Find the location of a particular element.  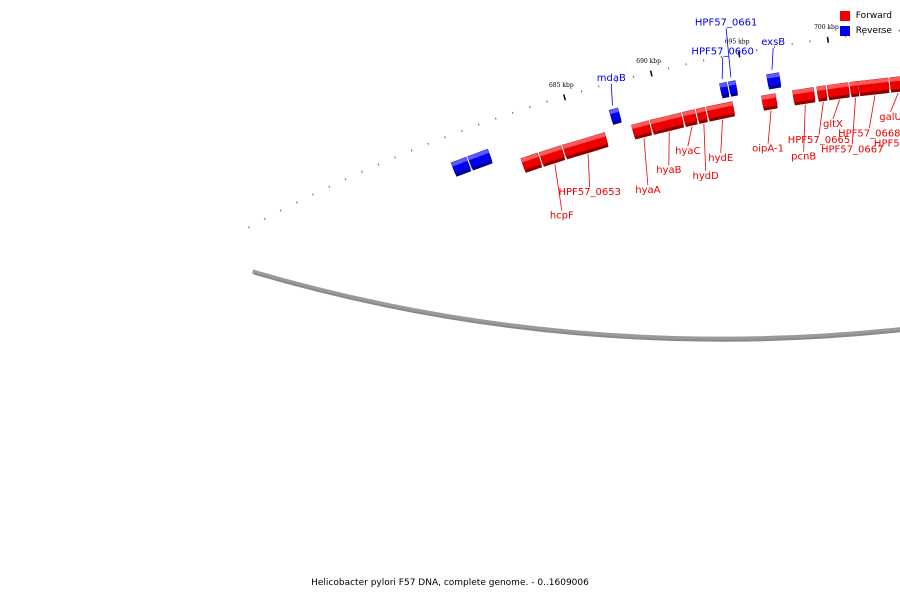

gene-label: hydD is located at coordinates (706, 176).